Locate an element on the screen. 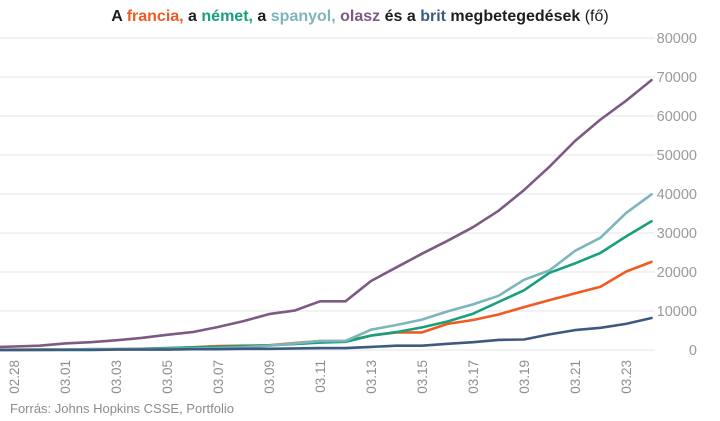  x-tick-label: 03.13 is located at coordinates (371, 377).